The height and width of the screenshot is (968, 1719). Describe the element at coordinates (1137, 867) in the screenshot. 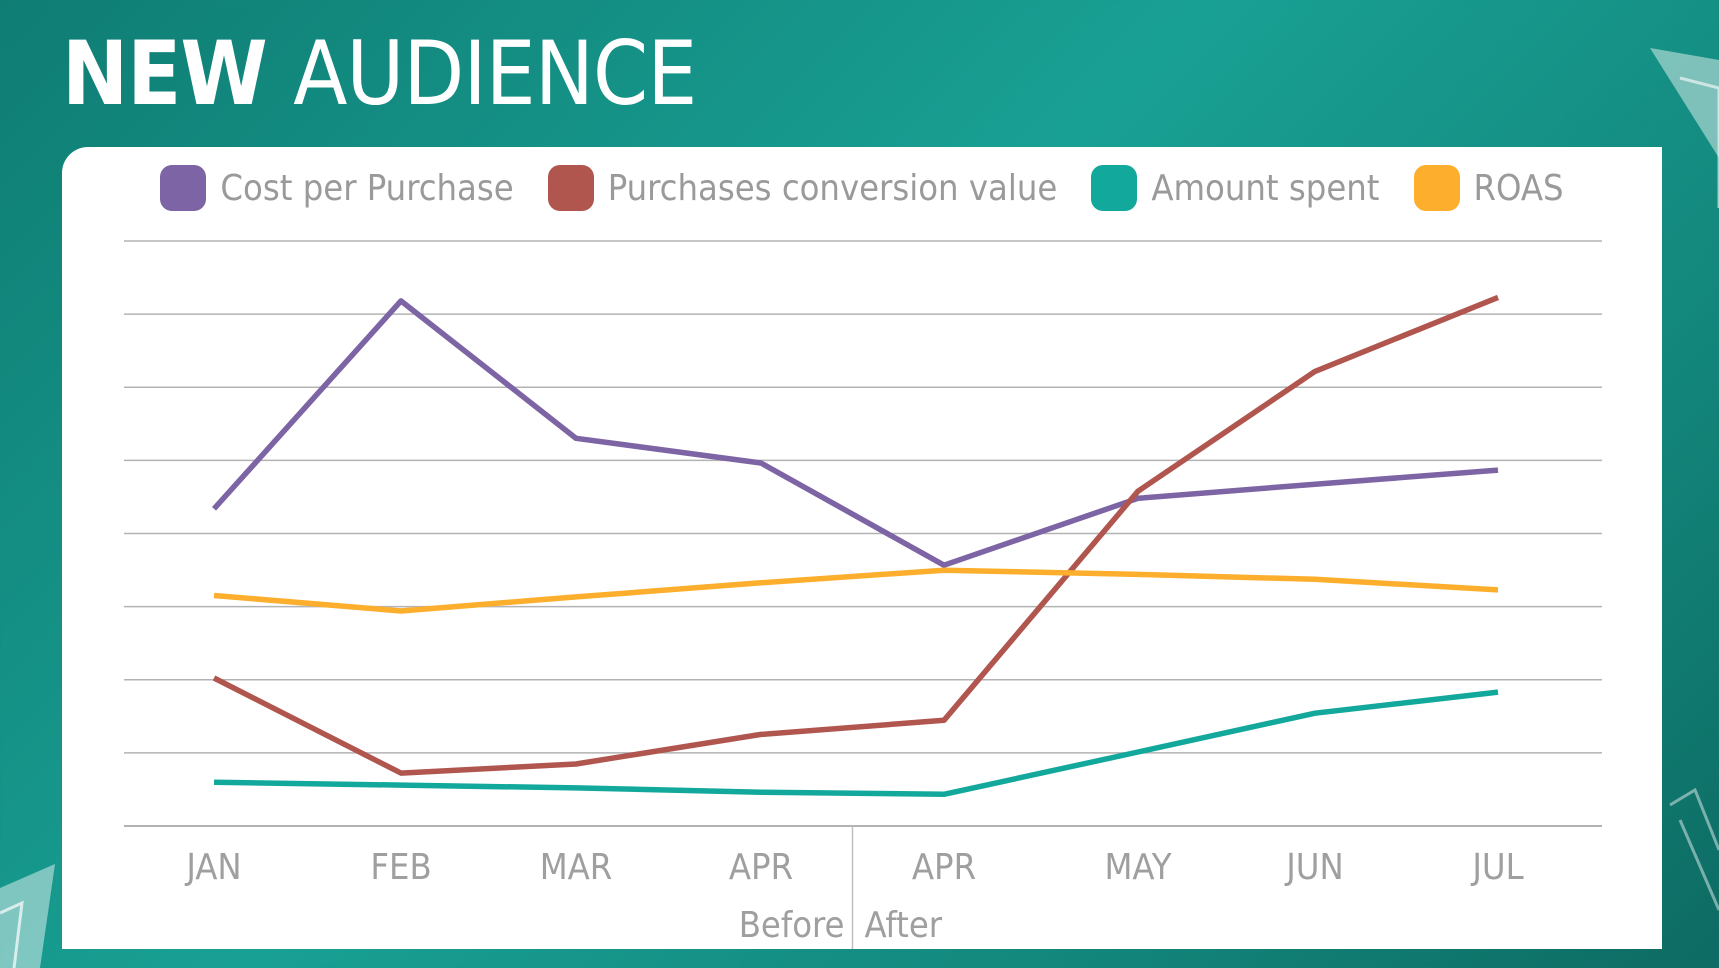

I see `x-tick-label: MAY` at that location.